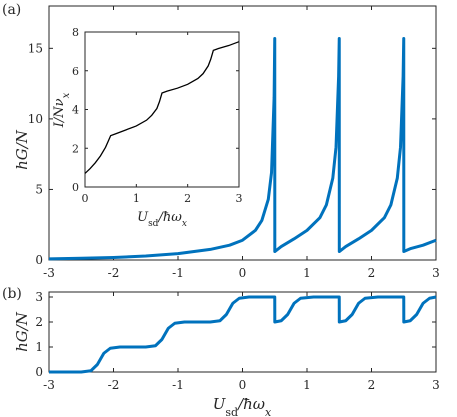  I want to click on panel-a-ytick-label: 5, so click(39, 189).